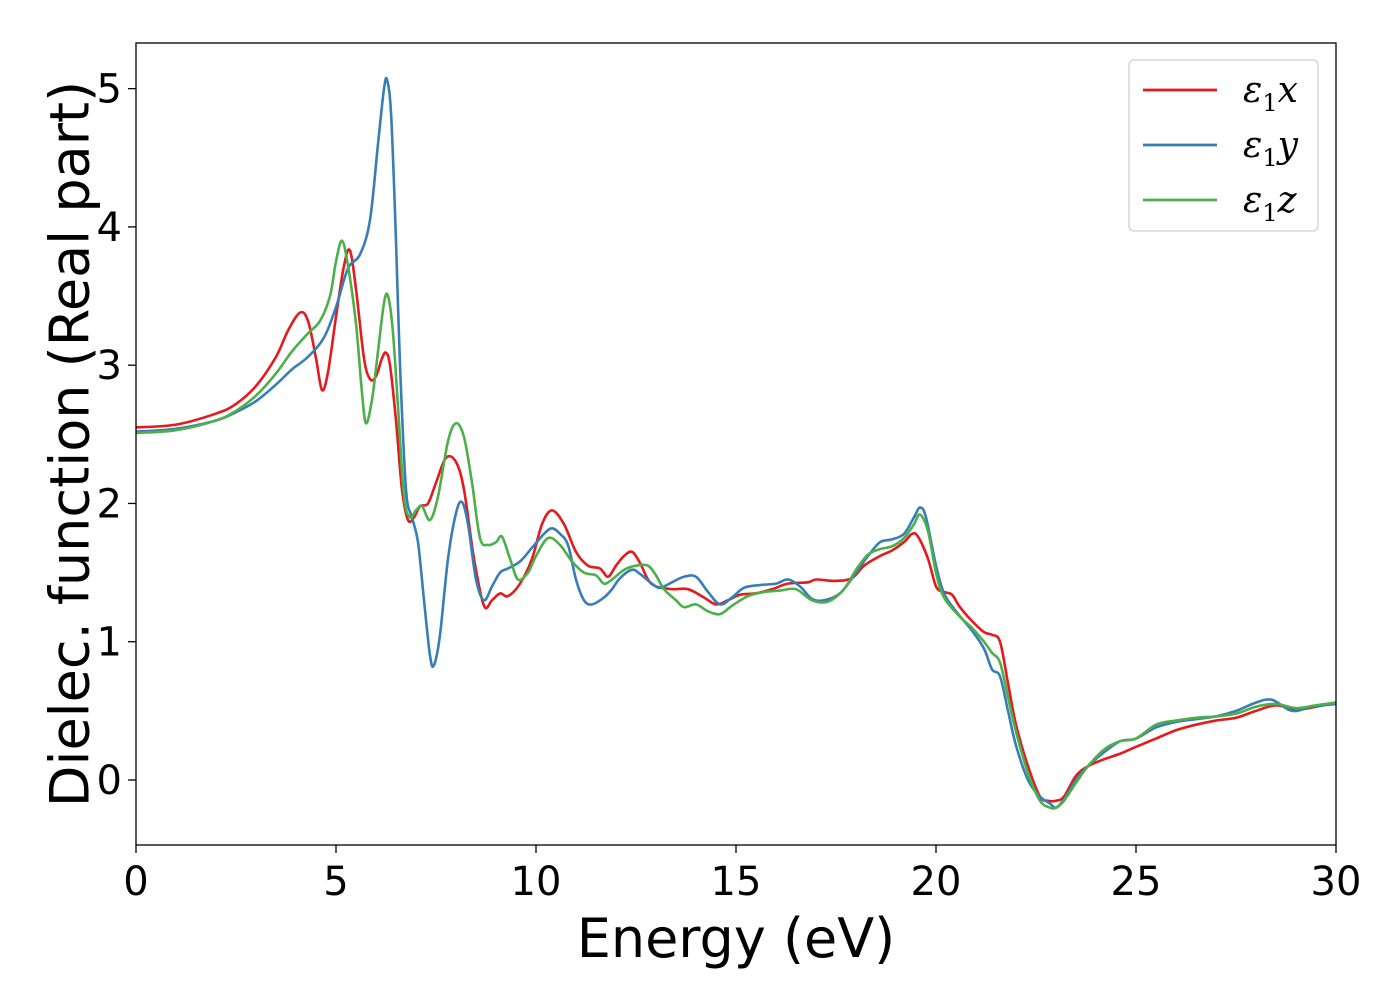 This screenshot has height=1000, width=1400. I want to click on legend-variable: x, so click(1288, 90).